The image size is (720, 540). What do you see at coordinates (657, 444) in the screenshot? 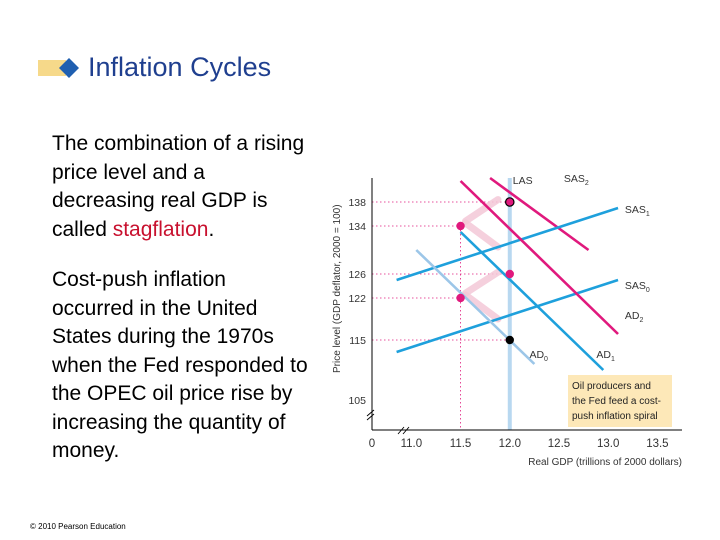
I see `x-tick-label: 13.5` at bounding box center [657, 444].